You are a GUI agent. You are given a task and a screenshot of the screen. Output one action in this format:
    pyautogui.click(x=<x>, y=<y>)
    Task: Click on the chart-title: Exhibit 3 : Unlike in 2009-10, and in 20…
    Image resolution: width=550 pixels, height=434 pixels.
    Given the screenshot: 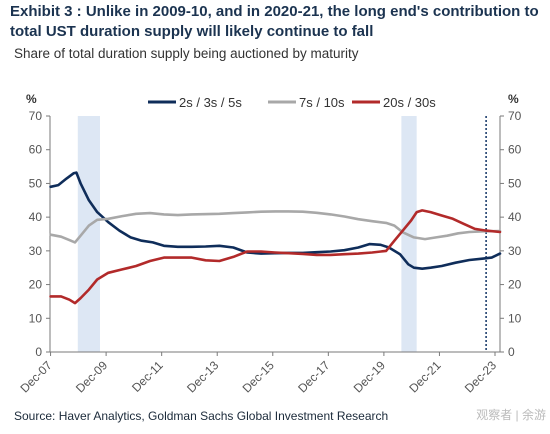 What is the action you would take?
    pyautogui.click(x=274, y=21)
    